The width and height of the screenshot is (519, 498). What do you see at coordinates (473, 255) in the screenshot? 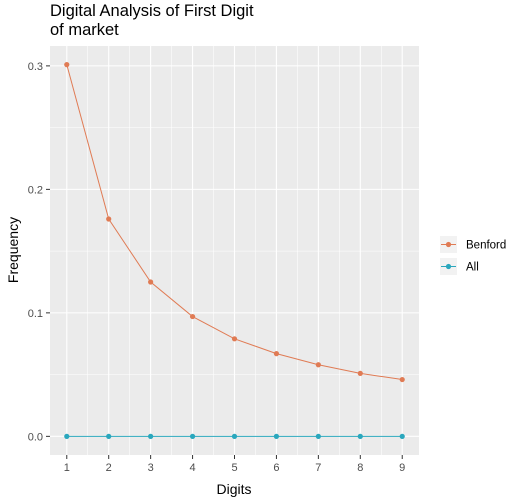
I see `legend: Benford All` at bounding box center [473, 255].